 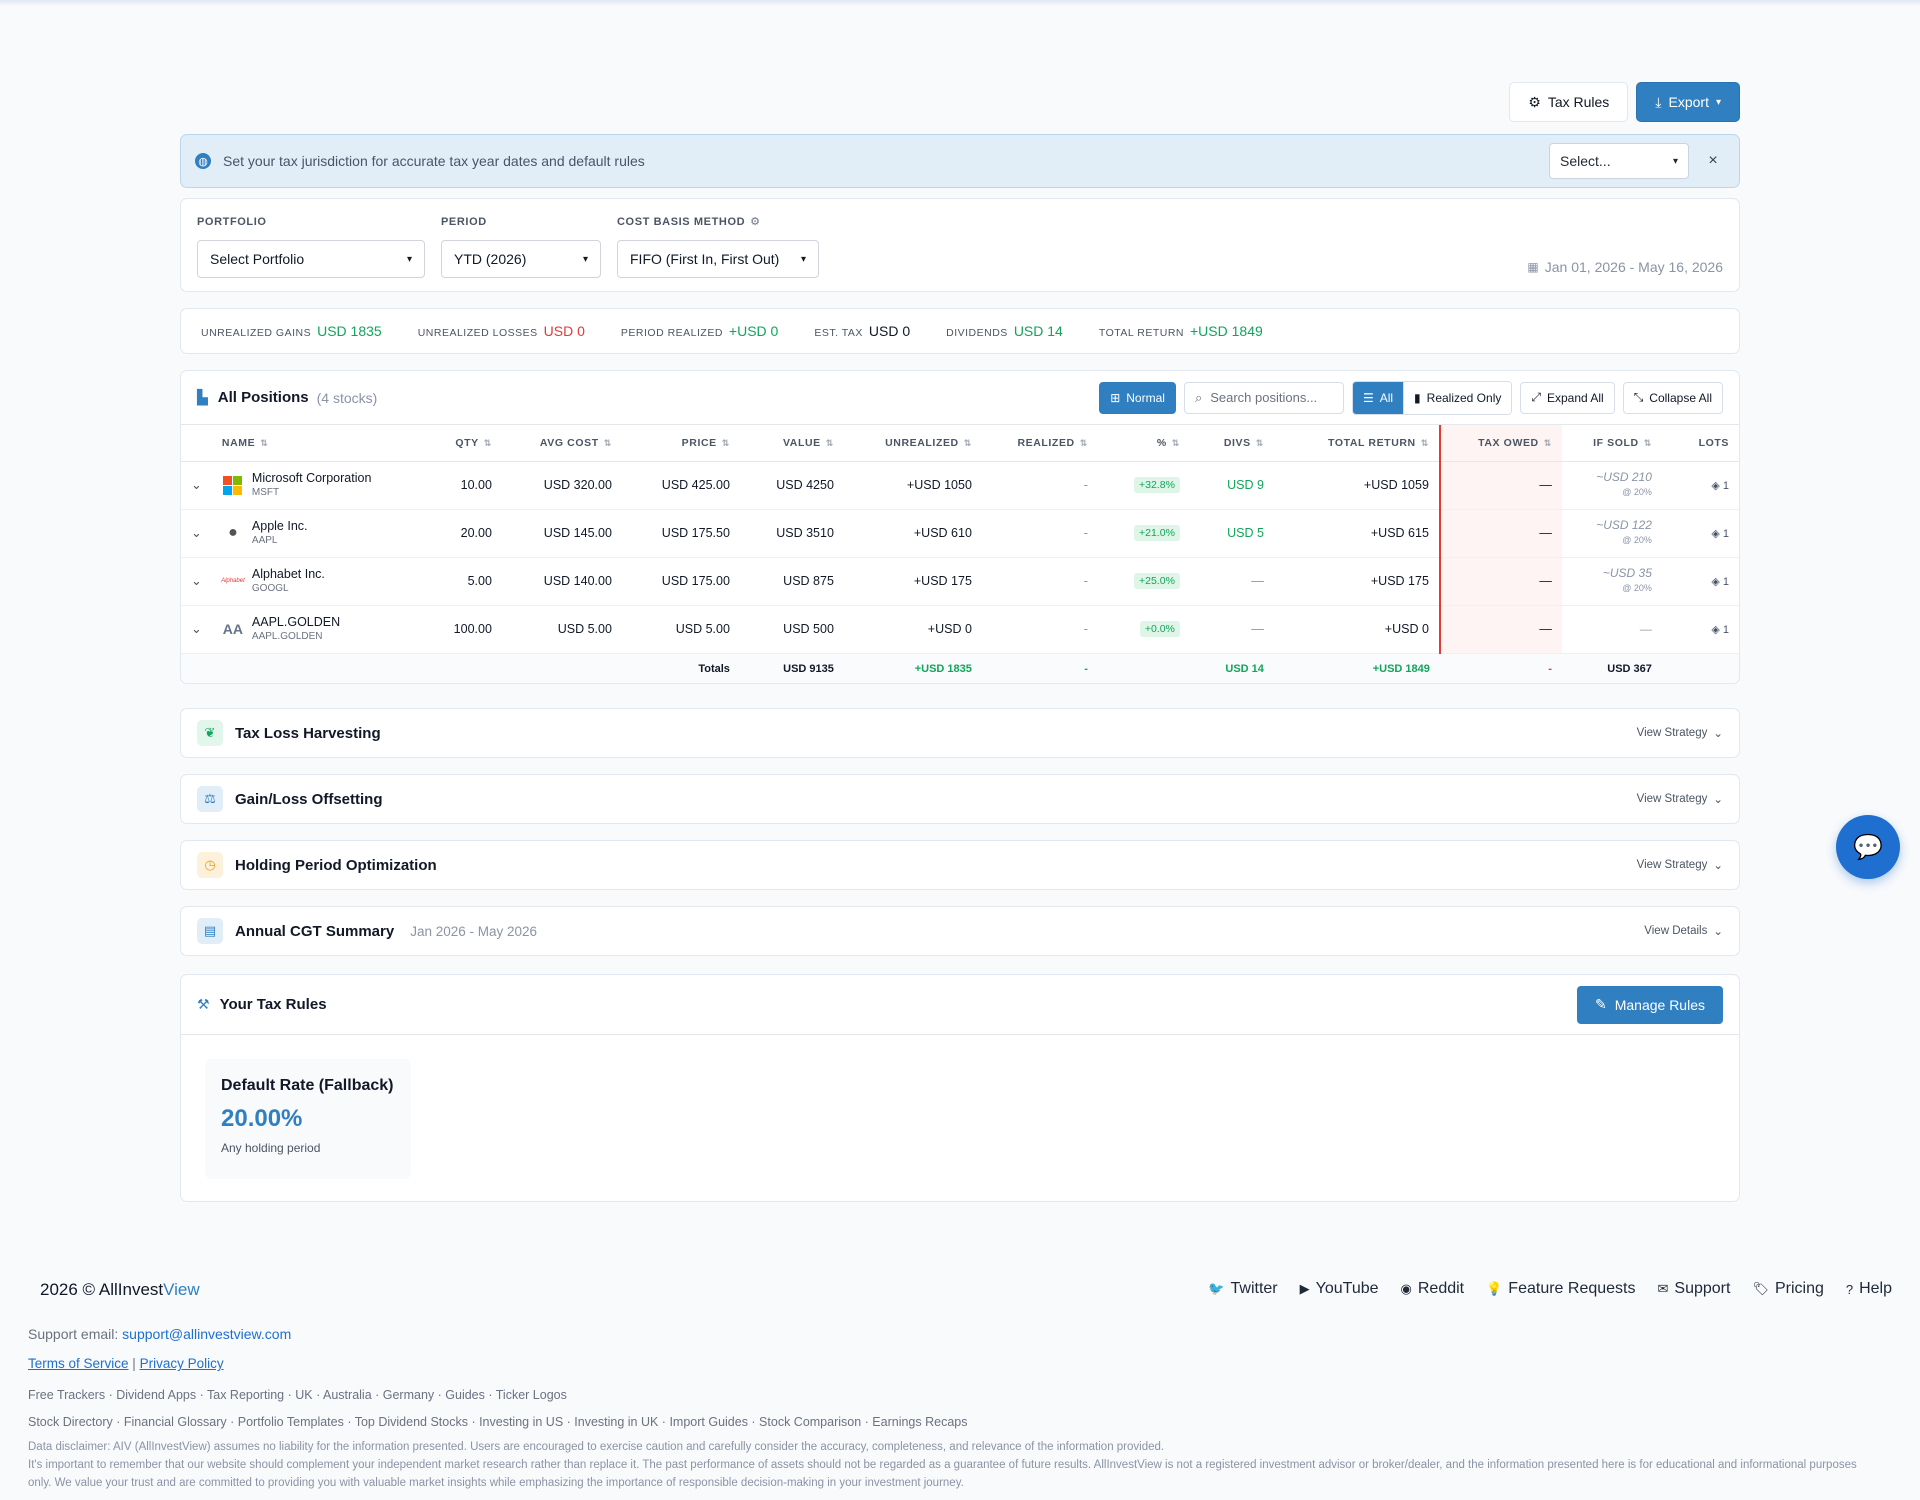 I want to click on globe-icon: ◍, so click(x=203, y=161).